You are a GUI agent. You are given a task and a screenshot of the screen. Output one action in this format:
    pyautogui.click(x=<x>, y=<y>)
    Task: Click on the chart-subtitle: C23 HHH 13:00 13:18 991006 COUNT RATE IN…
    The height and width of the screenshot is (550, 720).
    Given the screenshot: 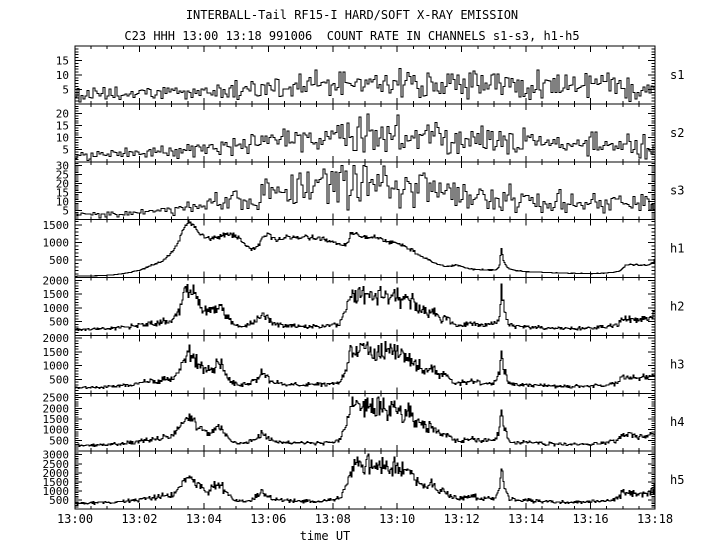 What is the action you would take?
    pyautogui.click(x=352, y=36)
    